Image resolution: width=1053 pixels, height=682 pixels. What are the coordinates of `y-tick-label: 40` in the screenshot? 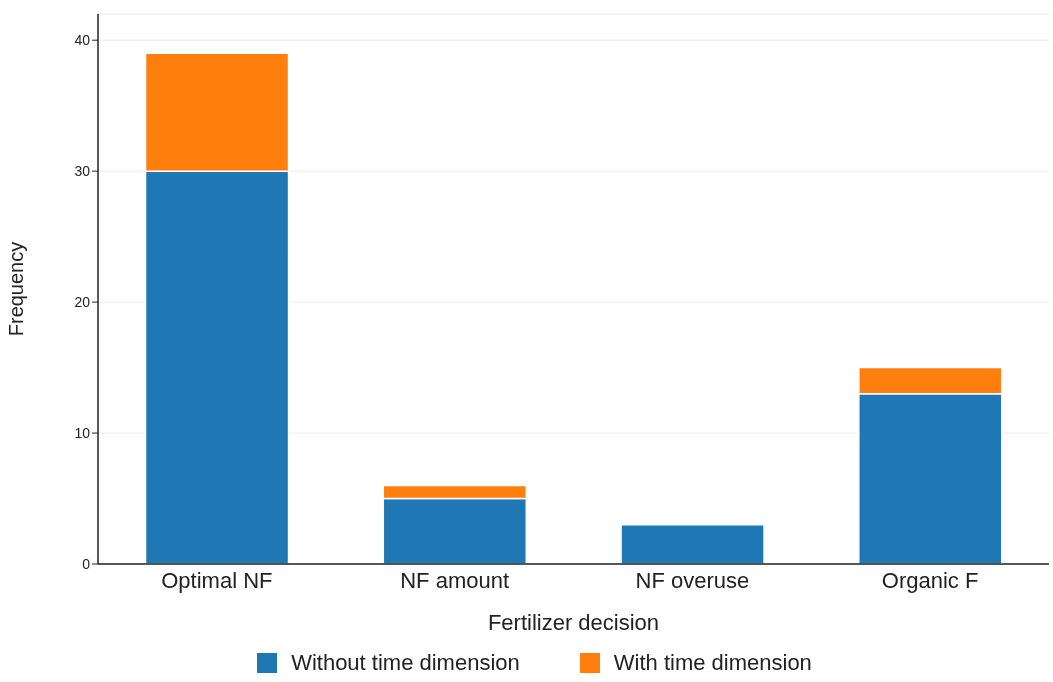 It's located at (82, 40).